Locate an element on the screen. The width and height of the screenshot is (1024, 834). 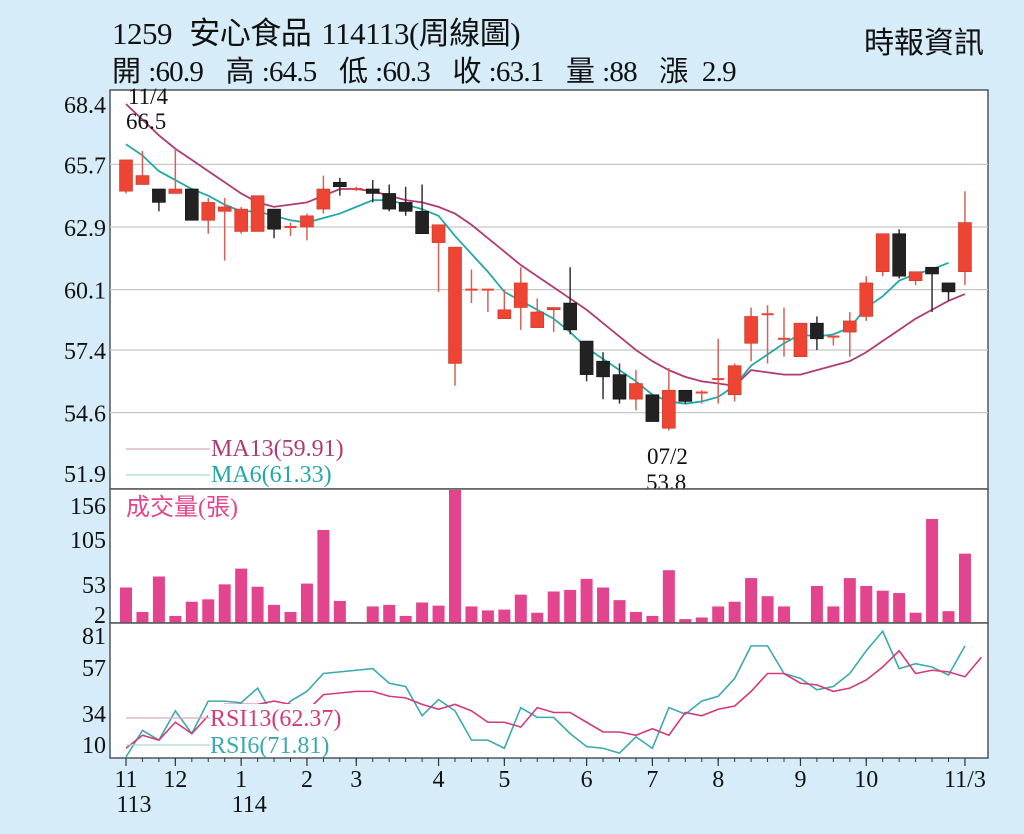
stock-name: 安心食品 is located at coordinates (250, 33).